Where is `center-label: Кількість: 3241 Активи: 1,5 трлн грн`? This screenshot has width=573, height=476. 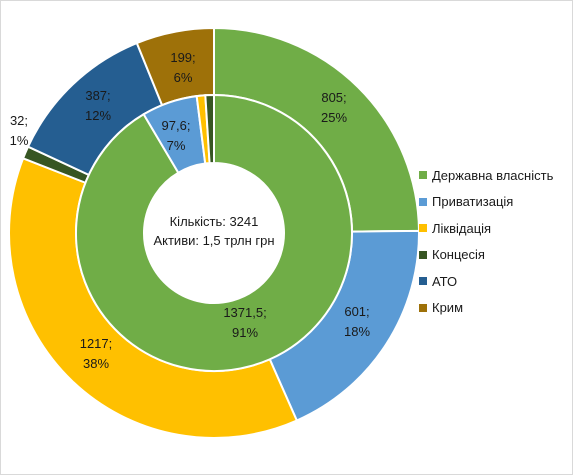 center-label: Кількість: 3241 Активи: 1,5 трлн грн is located at coordinates (214, 231).